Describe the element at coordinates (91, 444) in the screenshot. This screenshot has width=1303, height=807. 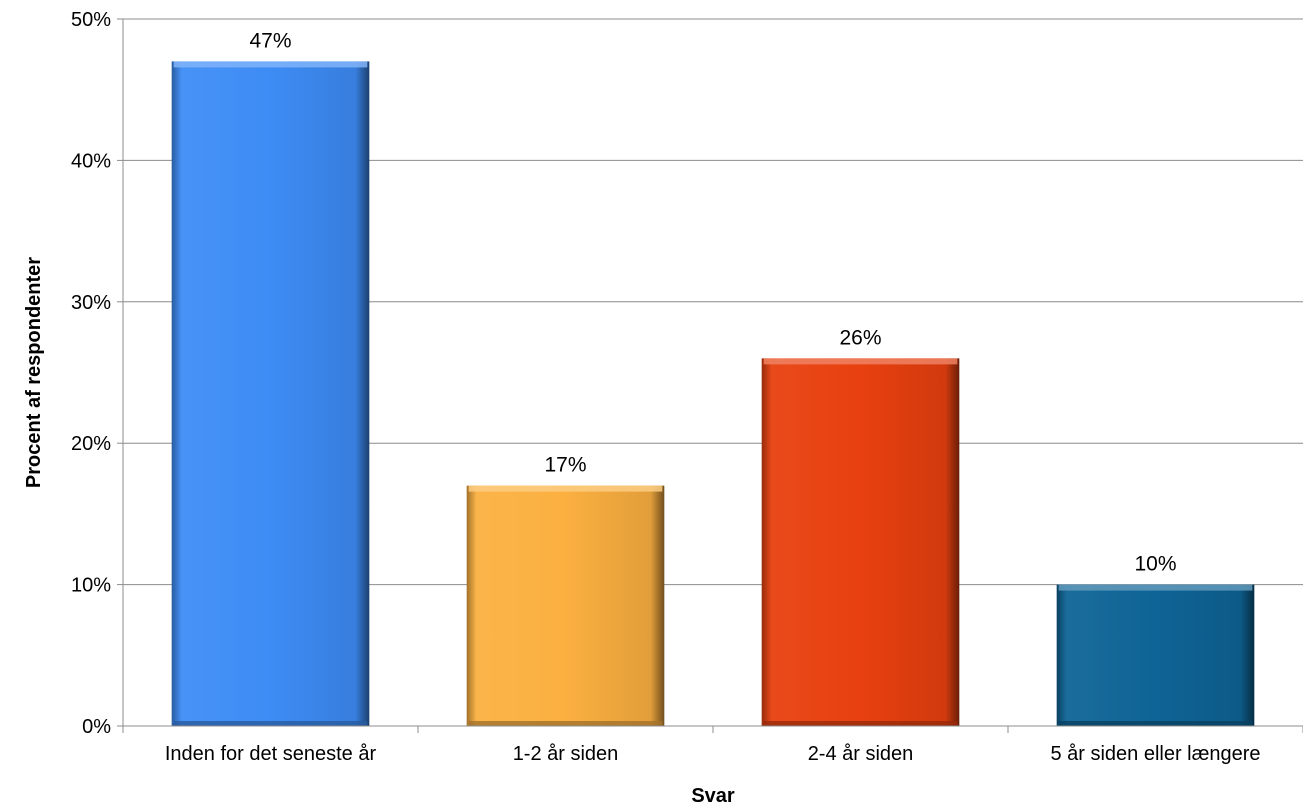
I see `y-tick-label: 20%` at that location.